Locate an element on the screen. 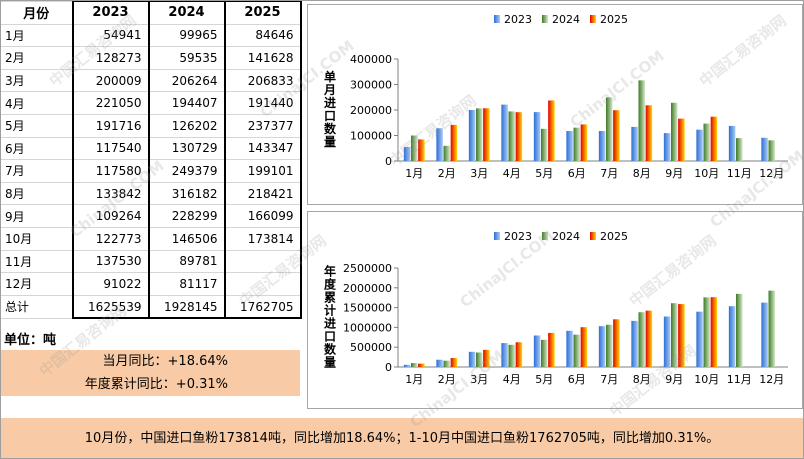  y-tick-label: 1000000 is located at coordinates (367, 327).